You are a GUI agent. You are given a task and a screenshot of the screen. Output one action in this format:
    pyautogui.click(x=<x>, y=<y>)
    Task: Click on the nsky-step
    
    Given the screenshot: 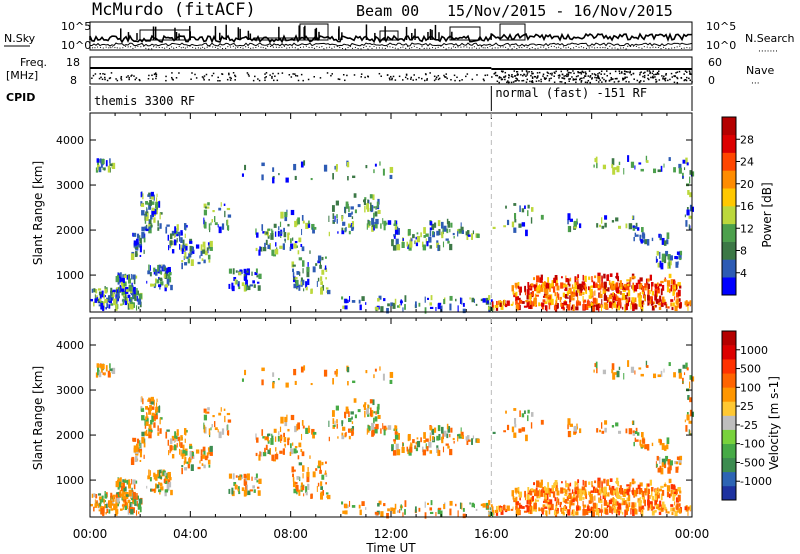 What is the action you would take?
    pyautogui.click(x=512, y=32)
    